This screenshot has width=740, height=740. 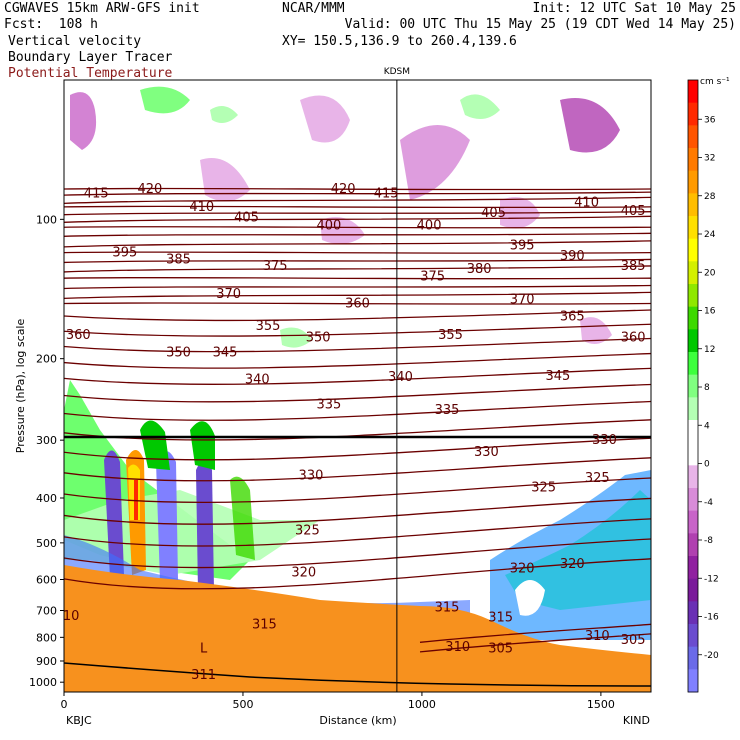 I want to click on colorbar-unit: cm s⁻¹, so click(x=715, y=82).